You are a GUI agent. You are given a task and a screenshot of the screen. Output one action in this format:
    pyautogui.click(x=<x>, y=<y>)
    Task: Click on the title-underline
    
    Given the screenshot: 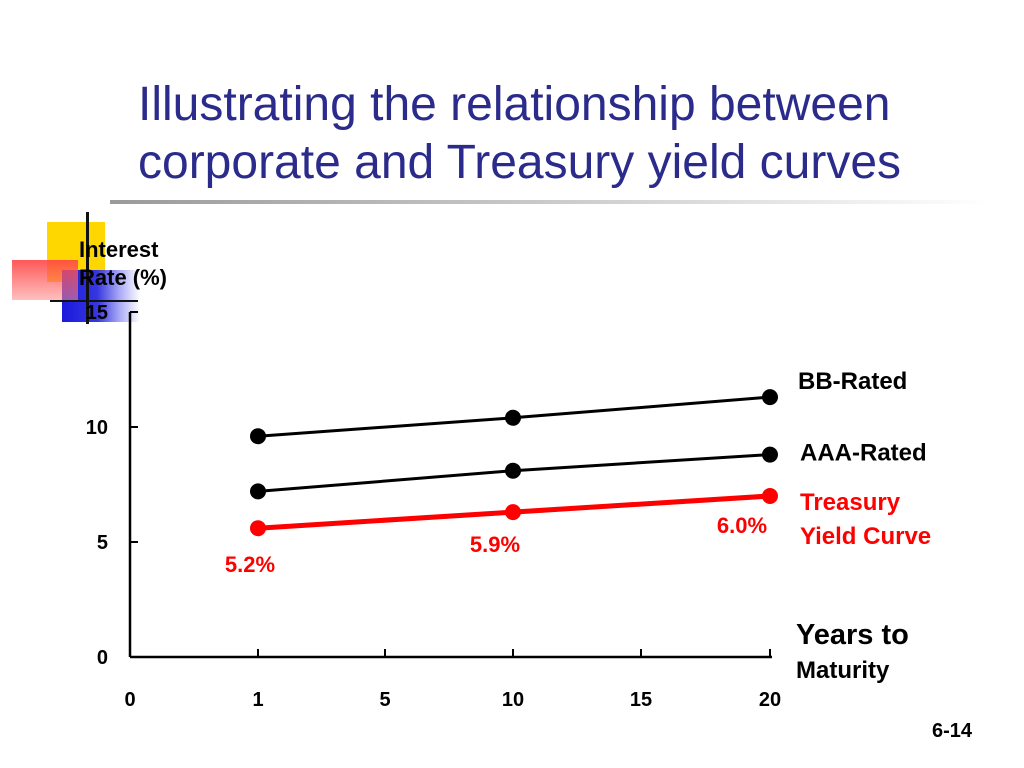 What is the action you would take?
    pyautogui.click(x=550, y=202)
    